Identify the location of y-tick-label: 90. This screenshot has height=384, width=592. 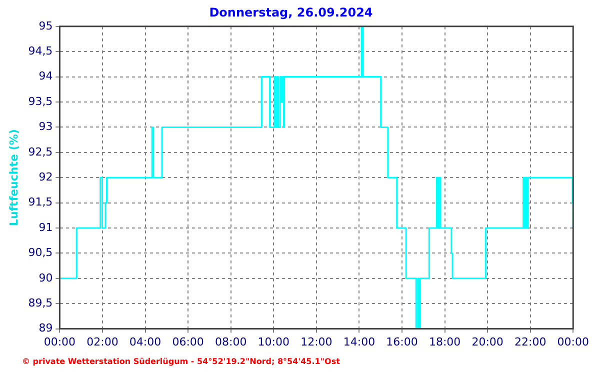
(45, 277).